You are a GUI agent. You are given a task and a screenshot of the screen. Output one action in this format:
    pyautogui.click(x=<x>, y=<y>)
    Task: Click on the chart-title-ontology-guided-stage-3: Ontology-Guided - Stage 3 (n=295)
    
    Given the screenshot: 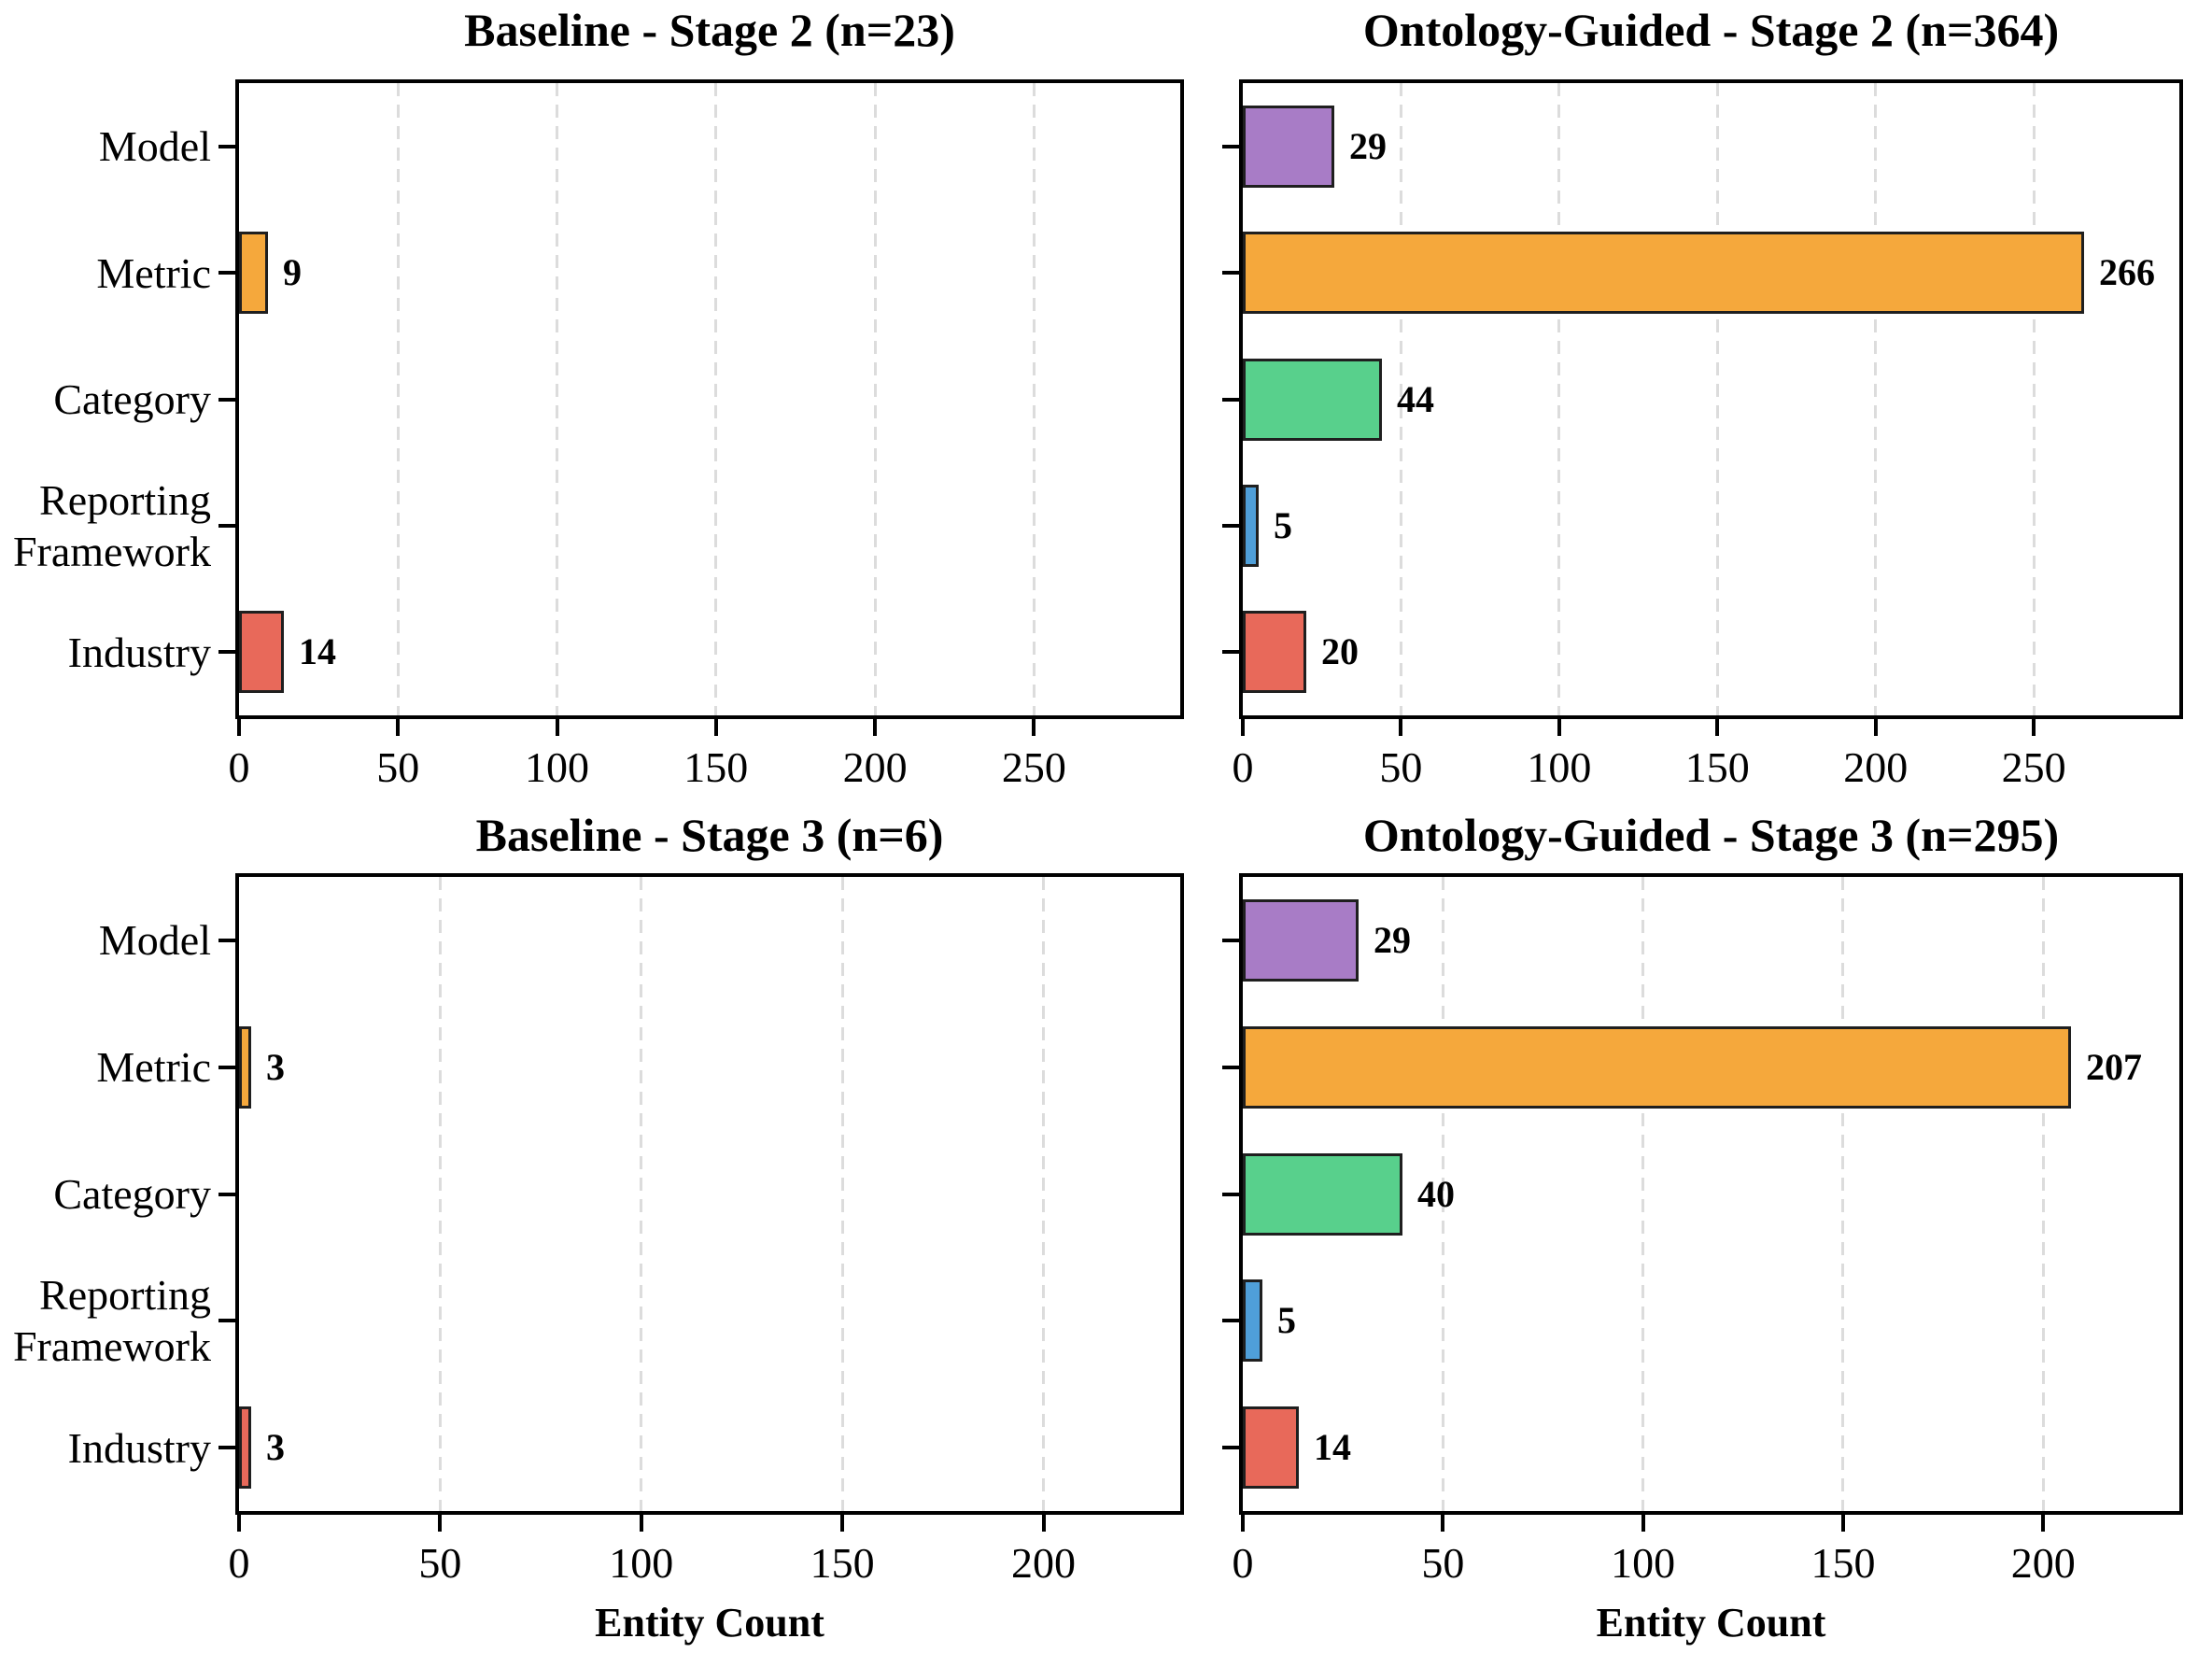 What is the action you would take?
    pyautogui.click(x=1711, y=835)
    